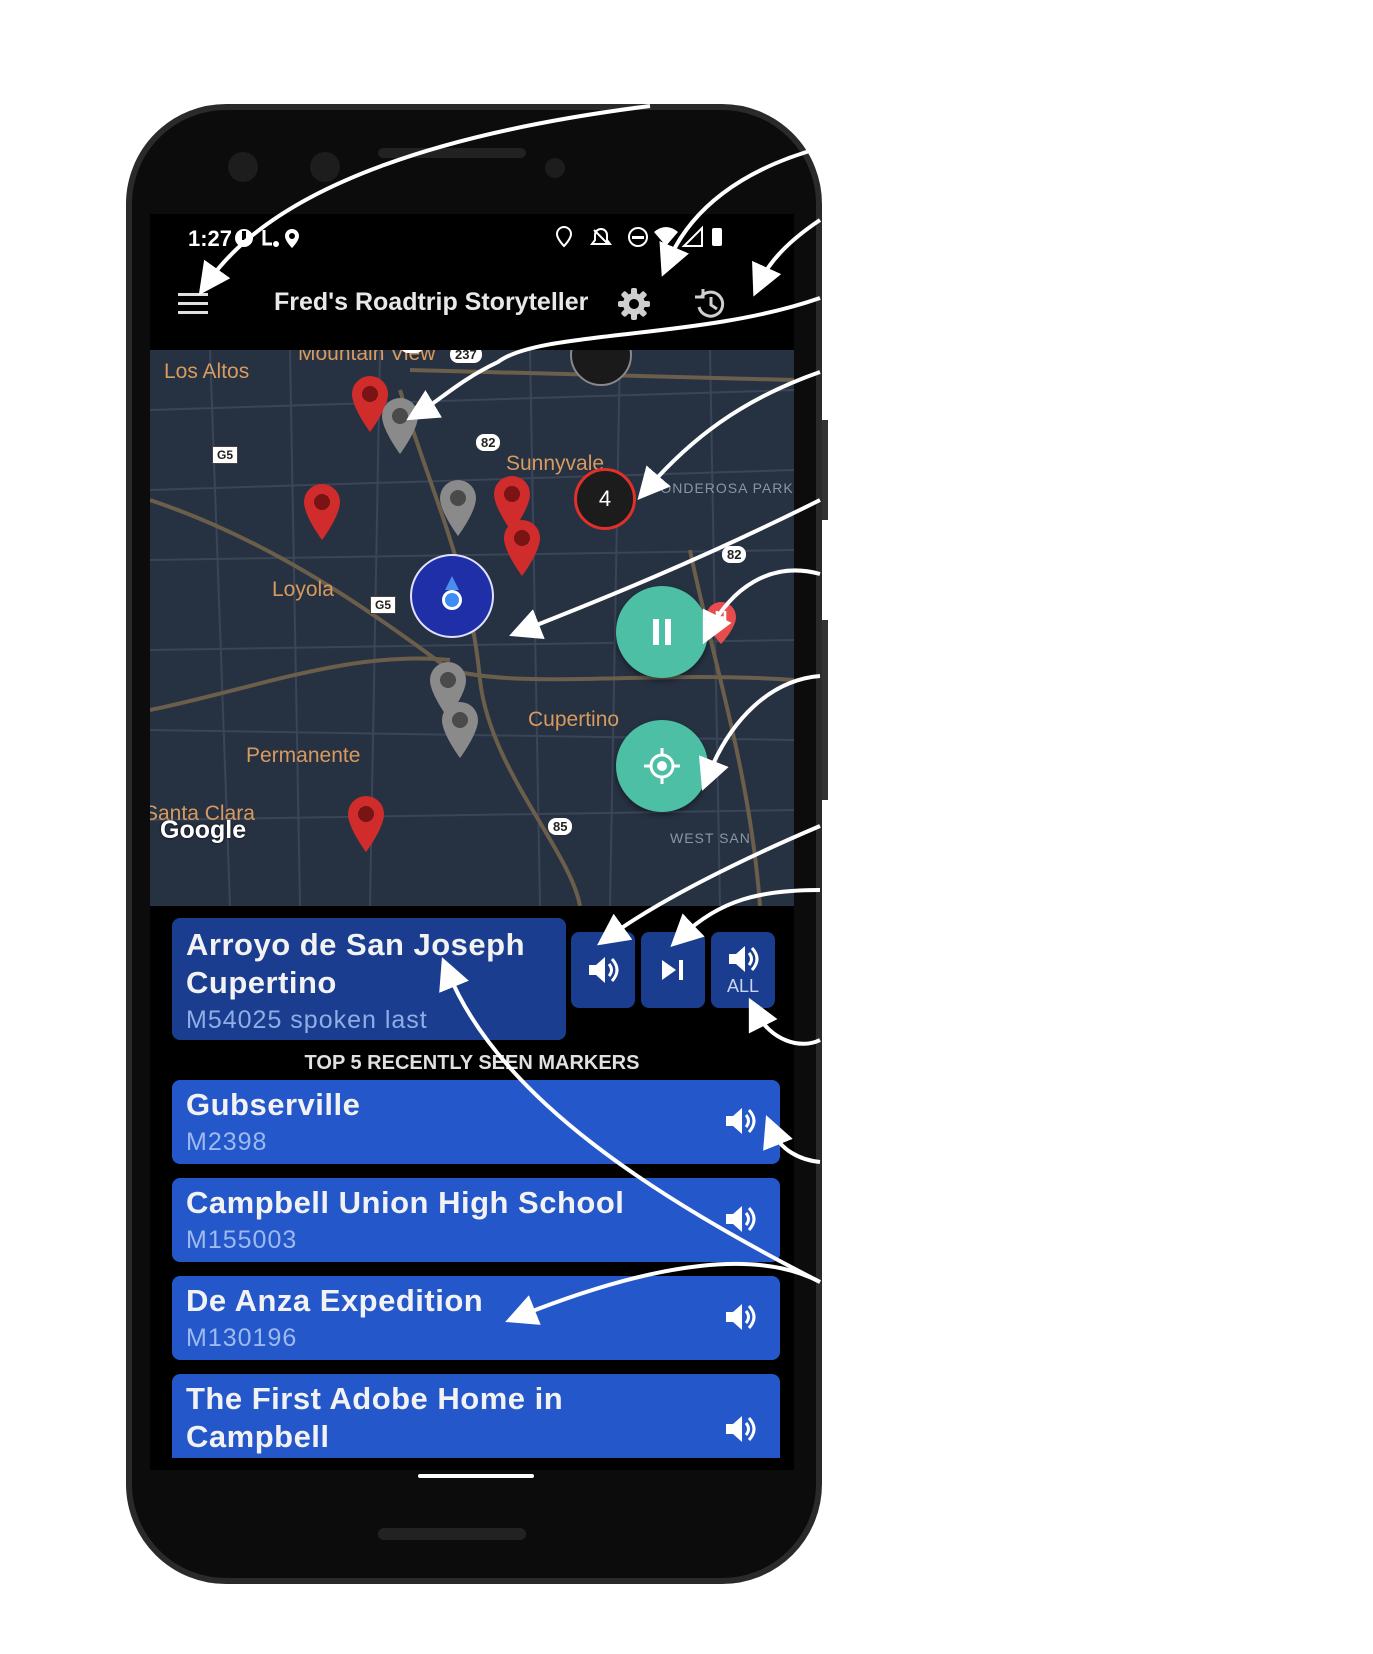 This screenshot has width=1373, height=1654. Describe the element at coordinates (721, 618) in the screenshot. I see `svg-text: H` at that location.